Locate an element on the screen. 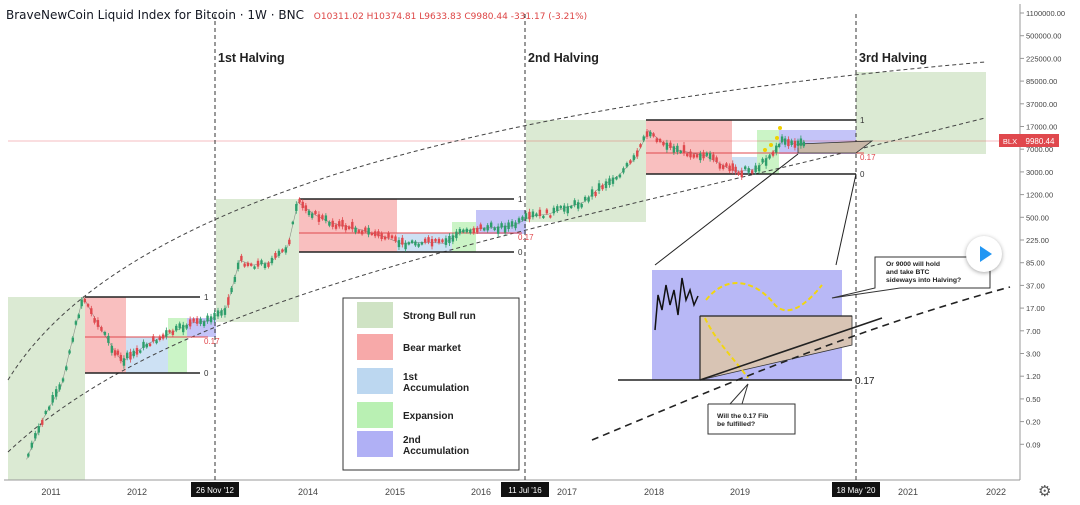  halving-label-2: 2nd Halving is located at coordinates (563, 58).